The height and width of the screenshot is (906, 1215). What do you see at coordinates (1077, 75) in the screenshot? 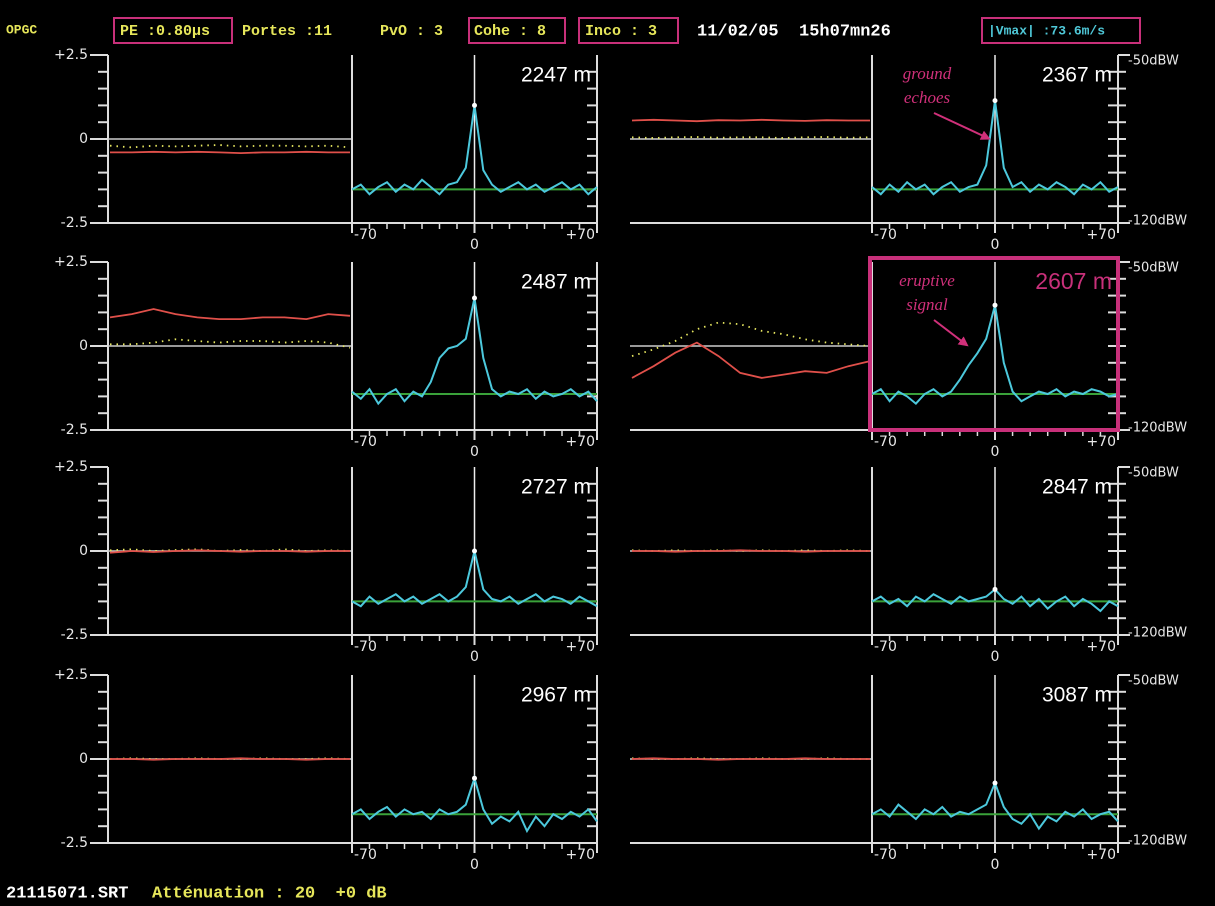
I see `range-label: 2367 m` at bounding box center [1077, 75].